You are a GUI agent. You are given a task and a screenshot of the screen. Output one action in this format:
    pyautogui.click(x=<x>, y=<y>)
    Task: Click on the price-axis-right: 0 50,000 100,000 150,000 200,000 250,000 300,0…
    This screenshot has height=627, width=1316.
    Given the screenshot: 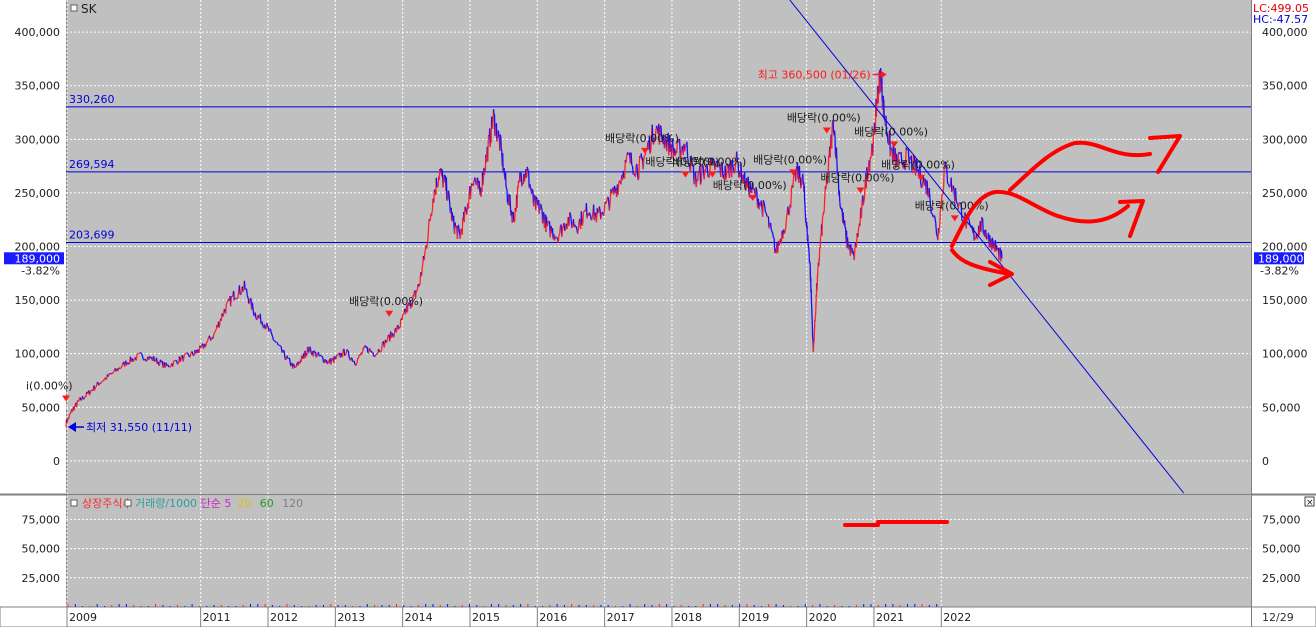 What is the action you would take?
    pyautogui.click(x=1285, y=247)
    